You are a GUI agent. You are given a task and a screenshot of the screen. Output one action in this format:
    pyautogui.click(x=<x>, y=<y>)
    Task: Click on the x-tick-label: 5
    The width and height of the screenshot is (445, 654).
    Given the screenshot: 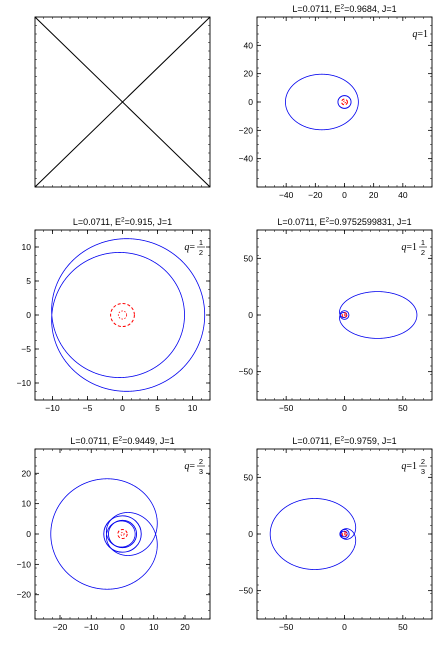 What is the action you would take?
    pyautogui.click(x=157, y=408)
    